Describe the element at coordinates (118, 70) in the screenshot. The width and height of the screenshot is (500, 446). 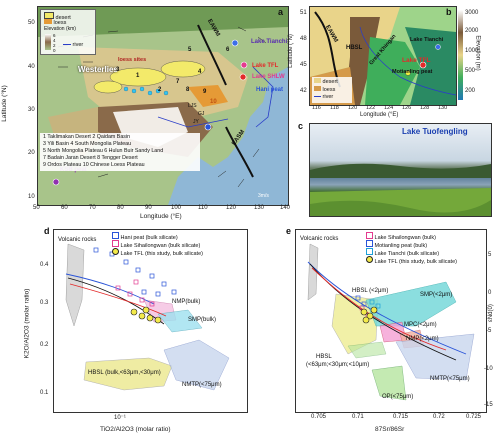
I see `num-3: 3` at that location.